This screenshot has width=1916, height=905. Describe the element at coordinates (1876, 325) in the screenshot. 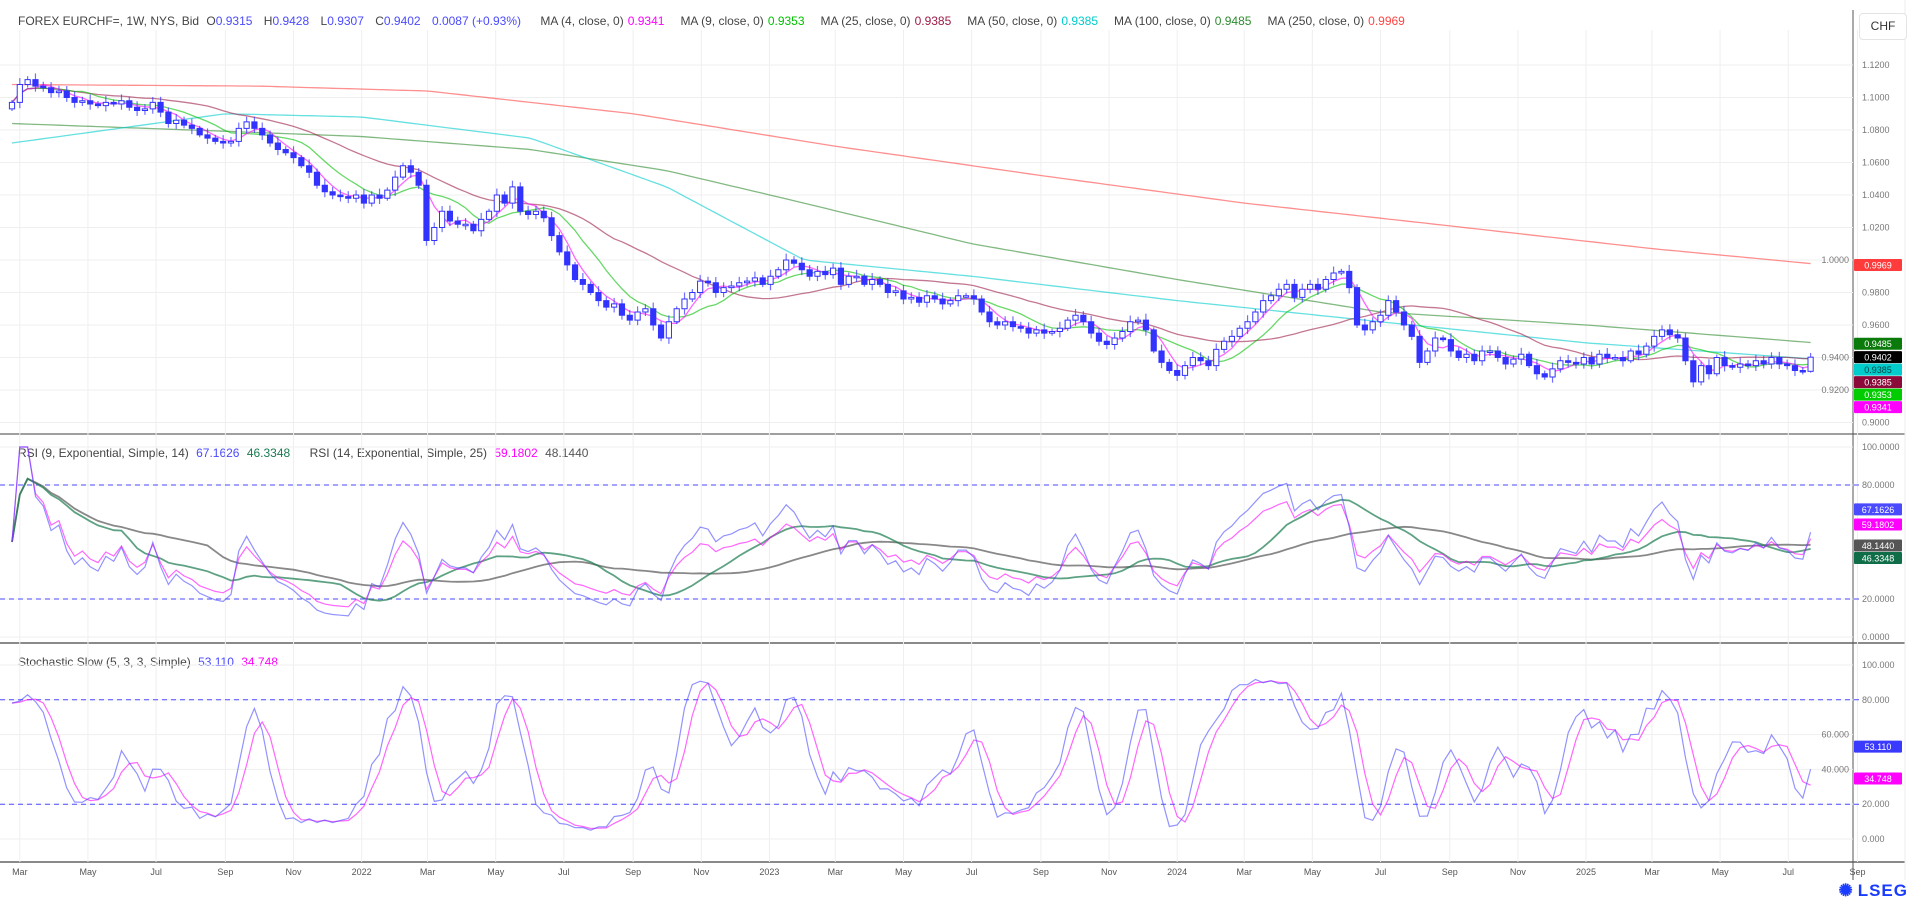

I see `price-tick-label: 0.9600` at that location.